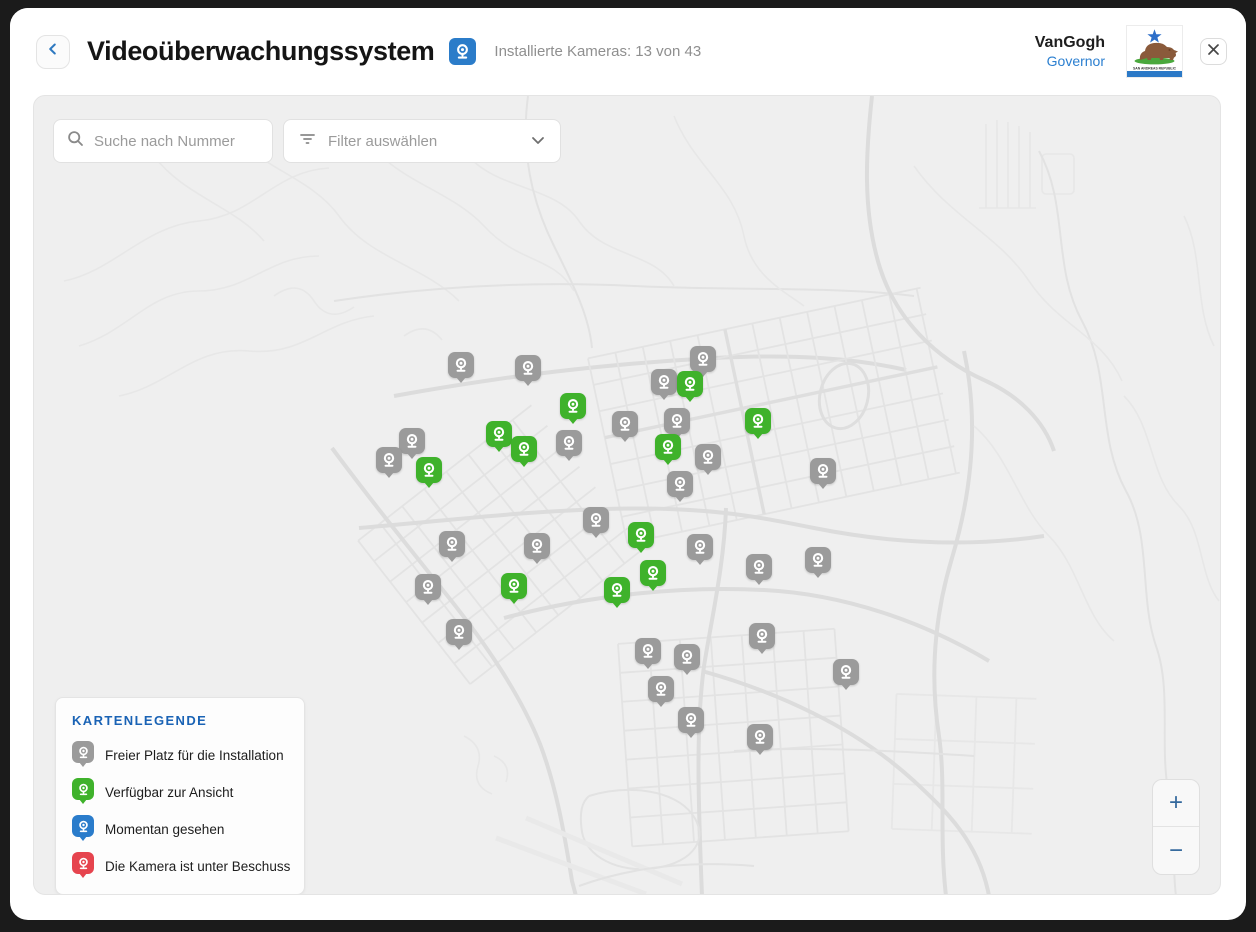 The width and height of the screenshot is (1256, 932). I want to click on chevron-left-icon, so click(53, 51).